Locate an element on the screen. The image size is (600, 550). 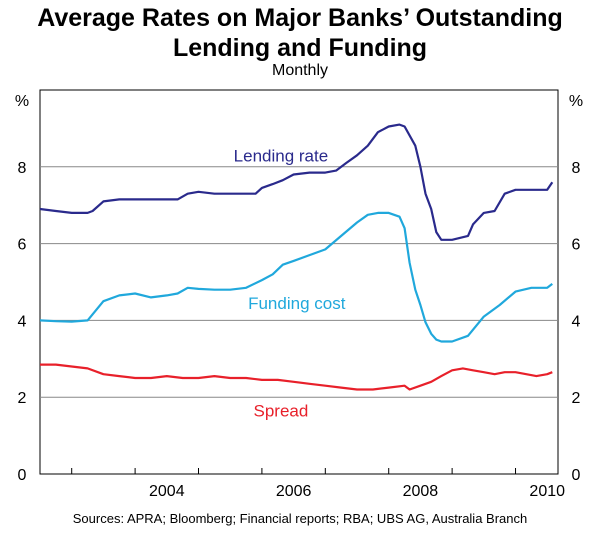
y-tick-label-right: 6 is located at coordinates (576, 245).